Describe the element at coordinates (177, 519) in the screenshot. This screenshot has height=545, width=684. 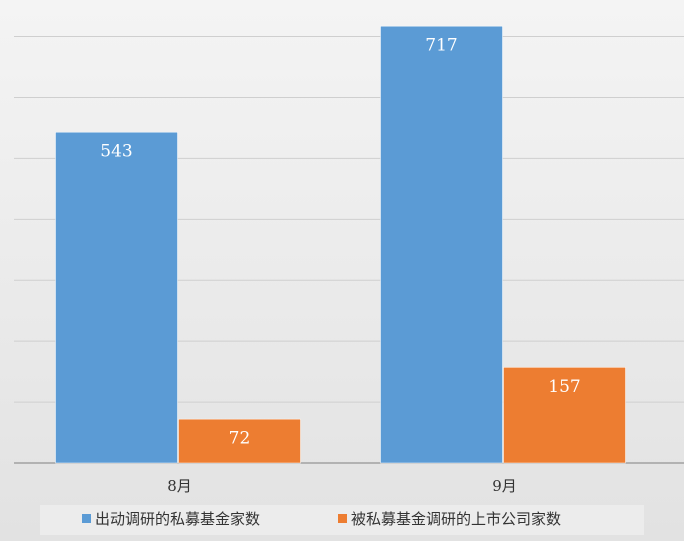
I see `legend-label: 出动调研的私募基金家数` at that location.